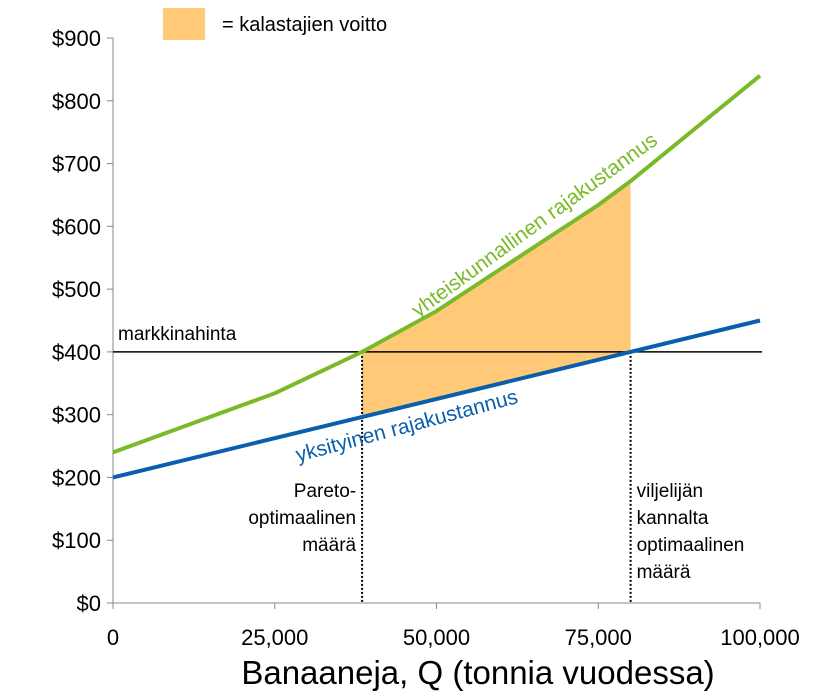  I want to click on y-tick-label: $400, so click(76, 352).